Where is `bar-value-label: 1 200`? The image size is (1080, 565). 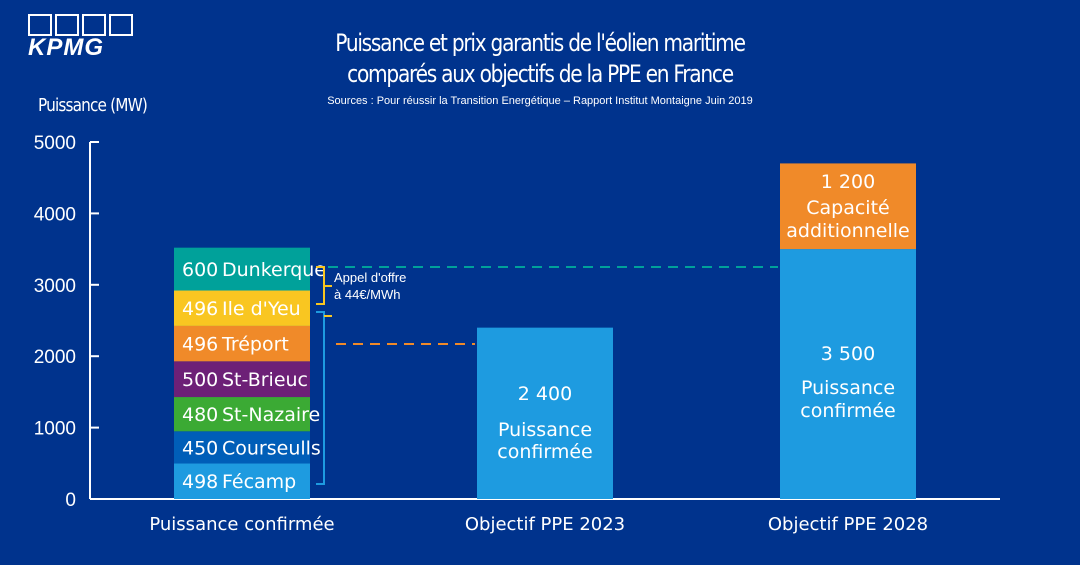
bar-value-label: 1 200 is located at coordinates (848, 182).